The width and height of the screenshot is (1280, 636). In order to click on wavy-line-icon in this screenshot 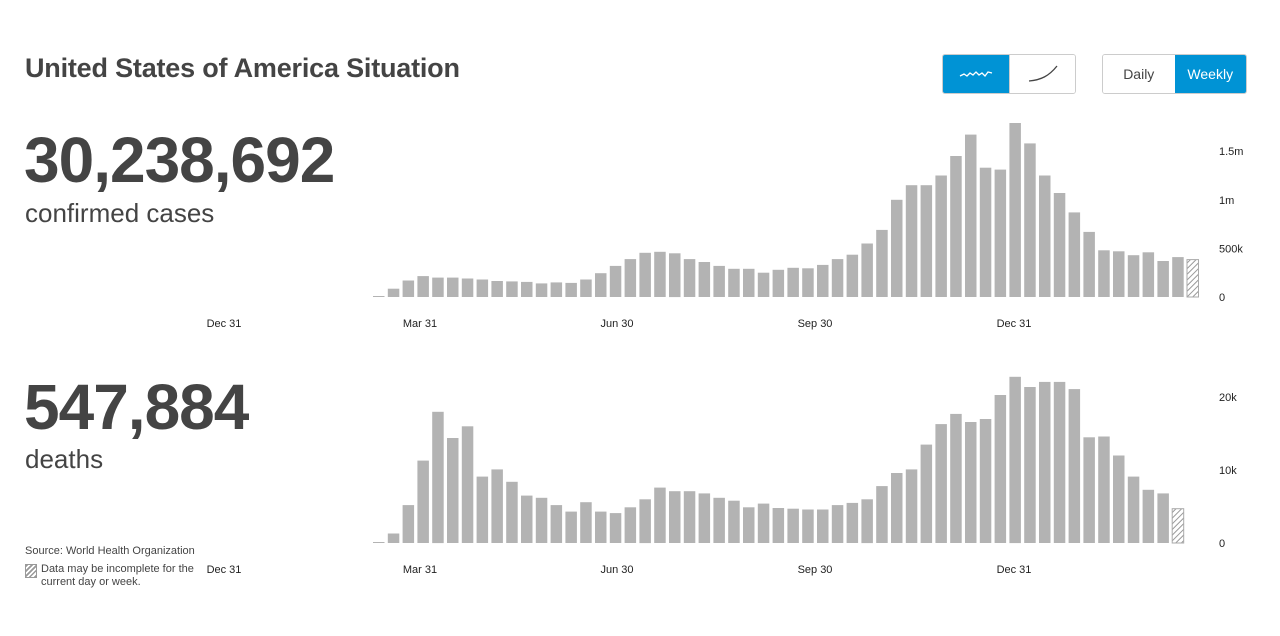, I will do `click(976, 74)`.